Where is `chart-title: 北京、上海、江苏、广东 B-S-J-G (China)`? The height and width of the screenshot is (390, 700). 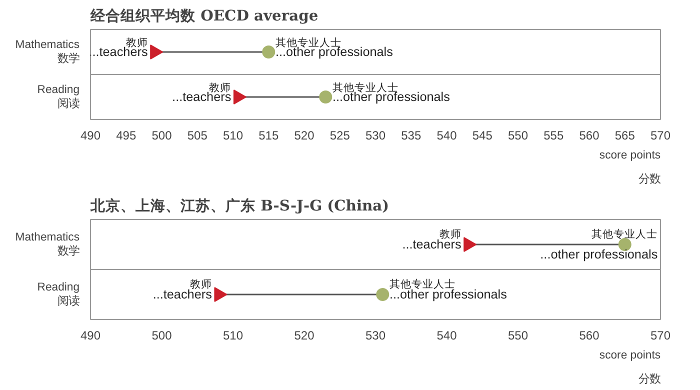 chart-title: 北京、上海、江苏、广东 B-S-J-G (China) is located at coordinates (240, 205).